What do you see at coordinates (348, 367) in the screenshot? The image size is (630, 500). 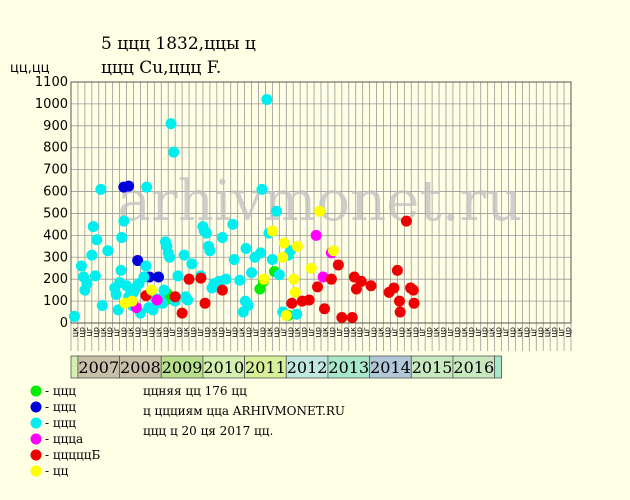 I see `year-label: 2013` at bounding box center [348, 367].